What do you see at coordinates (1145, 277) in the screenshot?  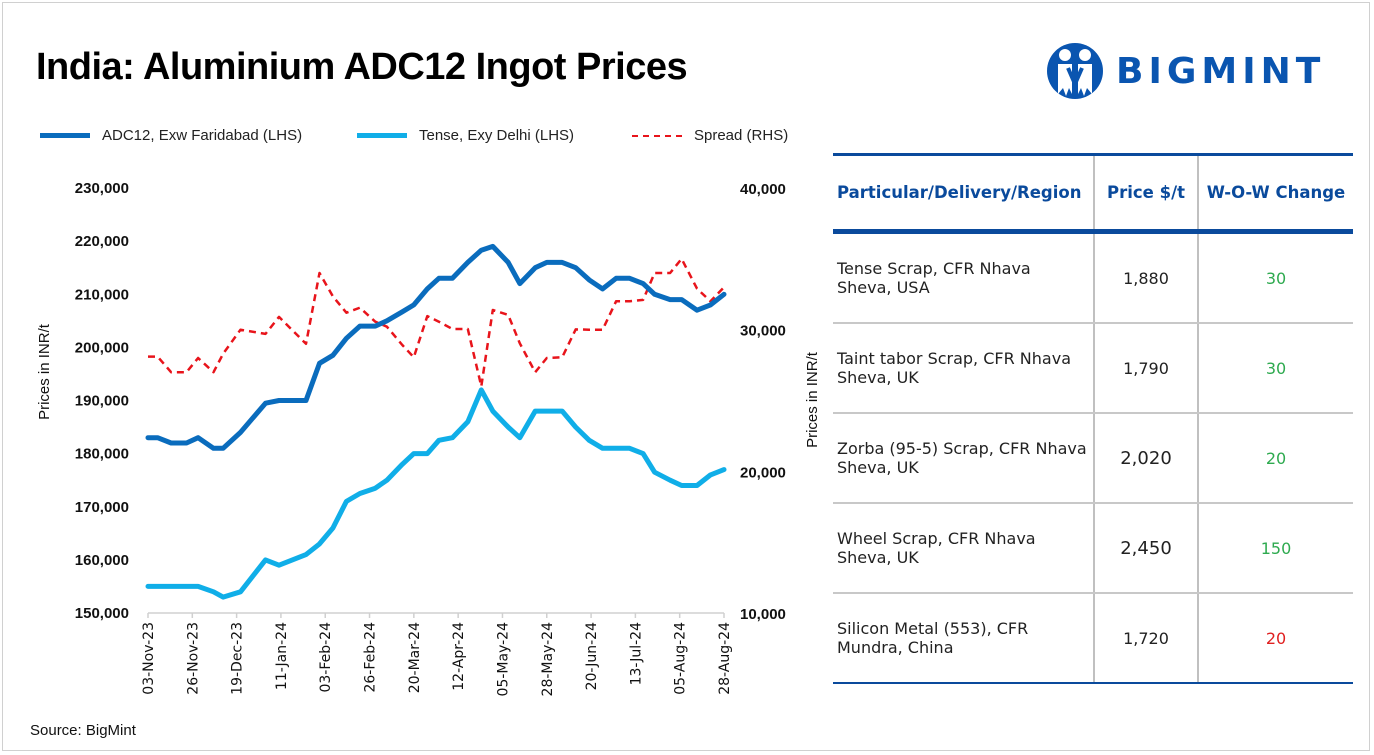 I see `row-price: 1,880` at bounding box center [1145, 277].